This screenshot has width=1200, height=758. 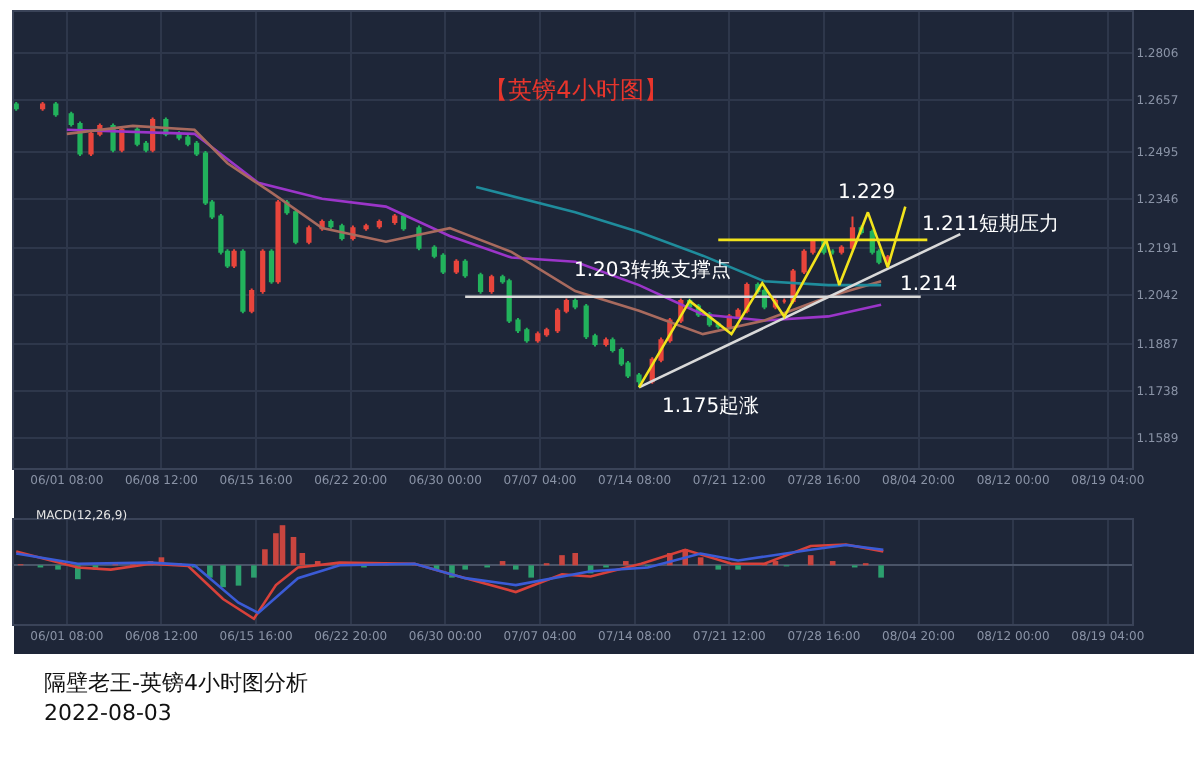 What do you see at coordinates (176, 683) in the screenshot?
I see `text: 隔壁老王-英镑4小时图分析` at bounding box center [176, 683].